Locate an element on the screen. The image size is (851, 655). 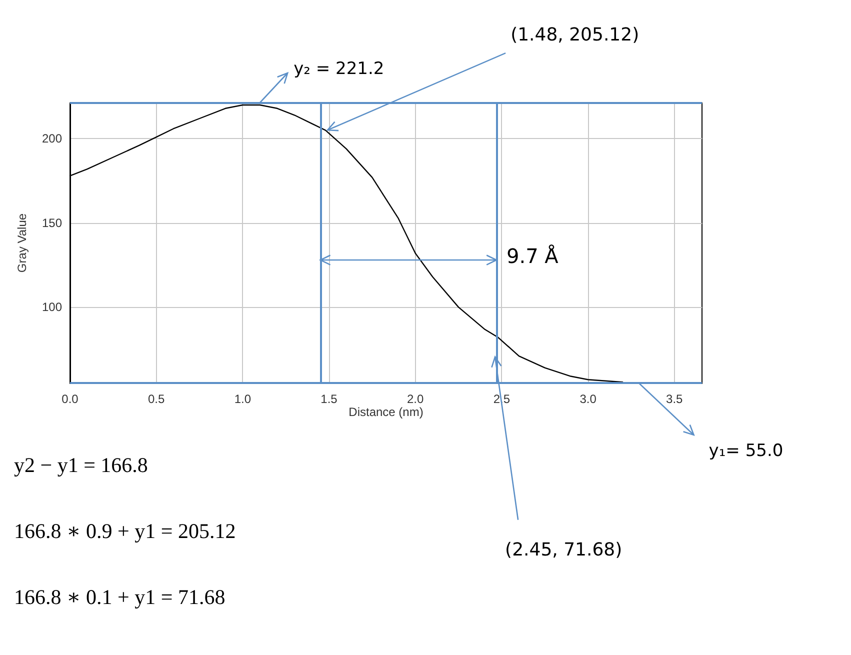
x-tick-label: 3.5 is located at coordinates (675, 399).